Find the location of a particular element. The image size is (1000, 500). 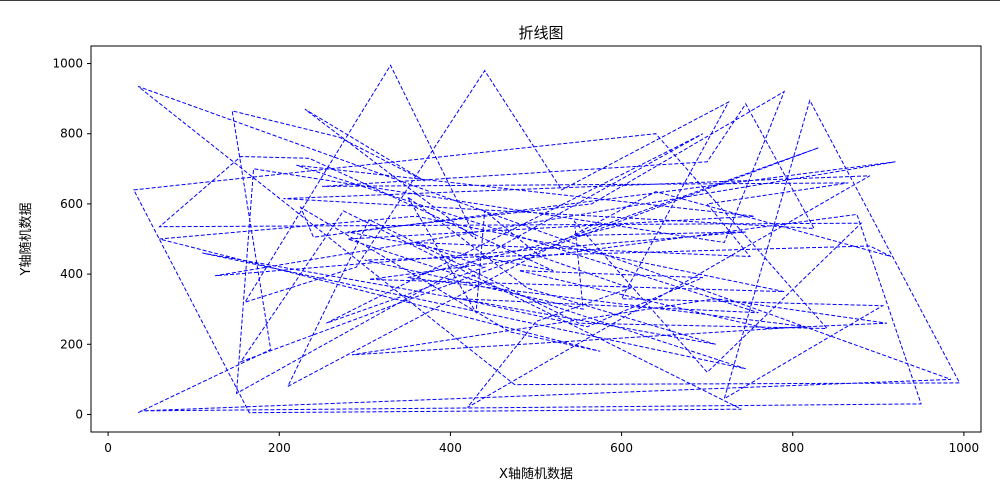

y-tick-label: 400 is located at coordinates (71, 274).